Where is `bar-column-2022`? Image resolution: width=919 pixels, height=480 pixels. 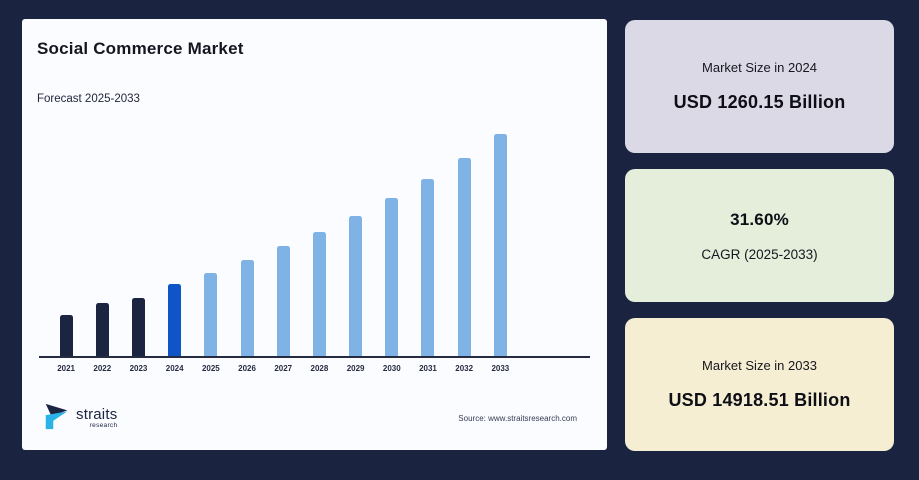
bar-column-2022 is located at coordinates (102, 329).